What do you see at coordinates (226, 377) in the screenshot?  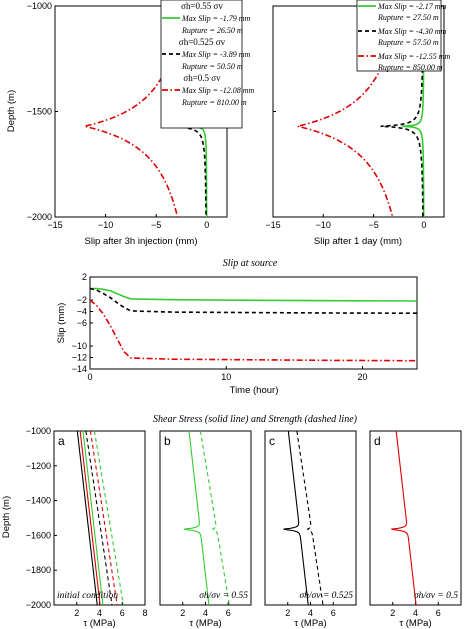 I see `x-tick-label: 10` at bounding box center [226, 377].